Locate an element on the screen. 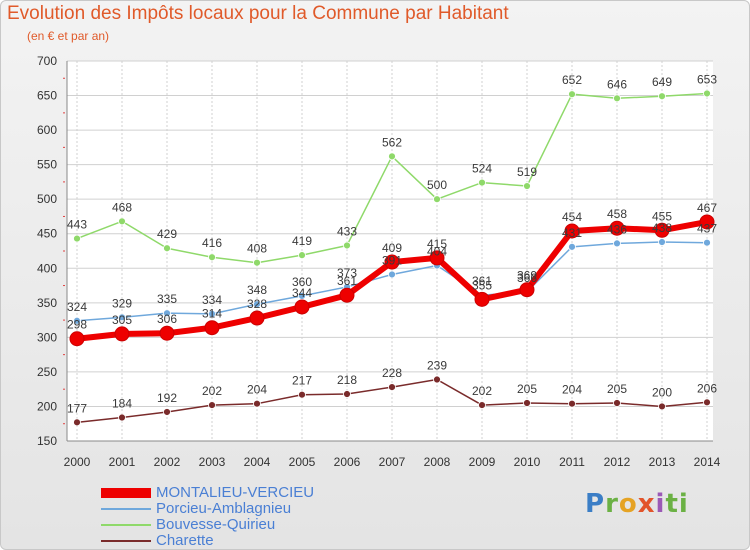 This screenshot has height=550, width=750. data-label: 458 is located at coordinates (617, 214).